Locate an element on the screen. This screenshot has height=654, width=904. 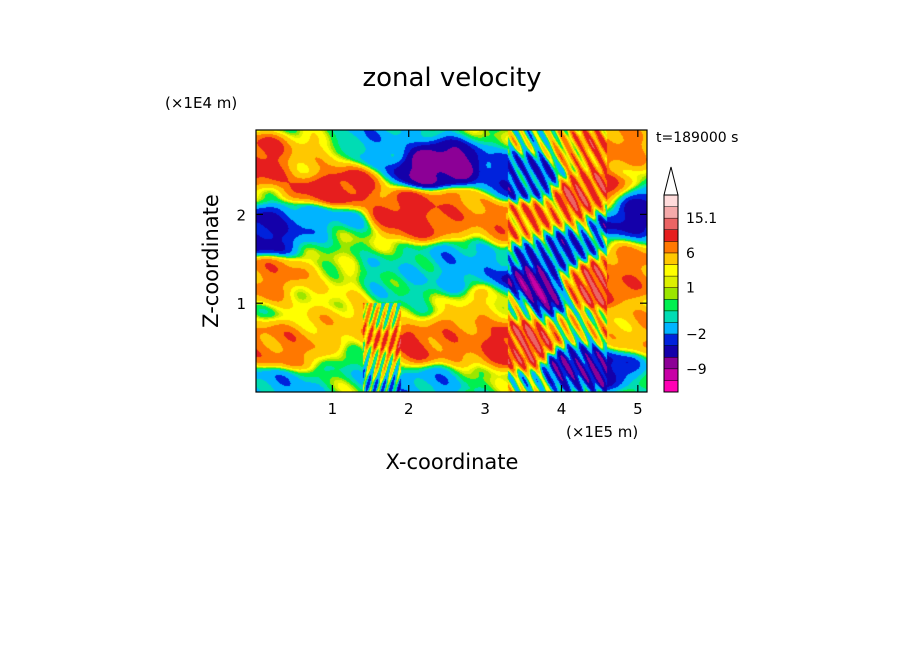
x-tick-label: 3 is located at coordinates (485, 409).